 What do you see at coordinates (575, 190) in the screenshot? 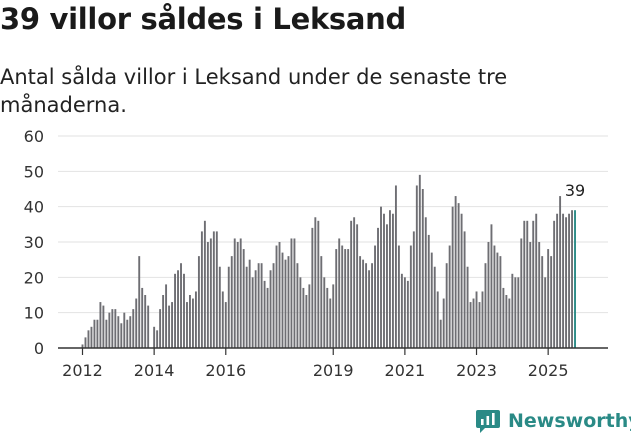
I see `bar-annotation-label: 39` at bounding box center [575, 190].